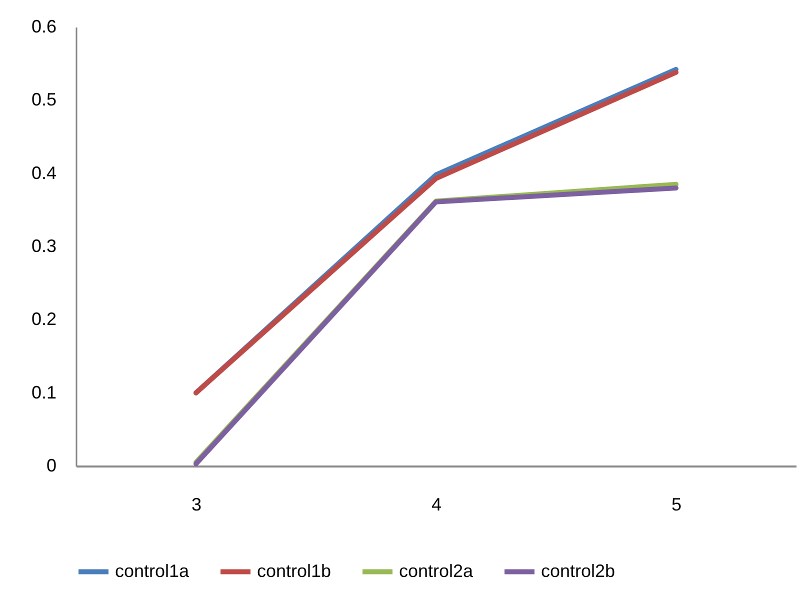 Image resolution: width=809 pixels, height=590 pixels. Describe the element at coordinates (676, 504) in the screenshot. I see `x-tick-label: 5` at that location.